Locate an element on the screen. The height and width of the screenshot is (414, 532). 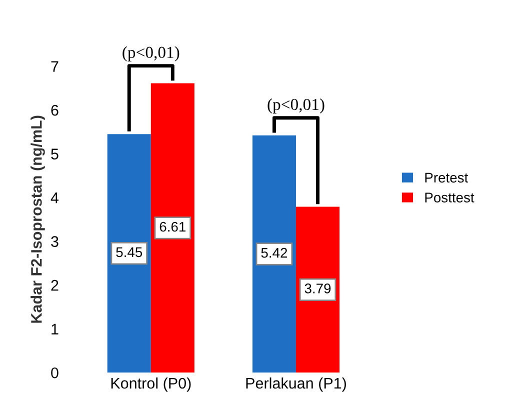
data-label: 6.61 is located at coordinates (173, 227).